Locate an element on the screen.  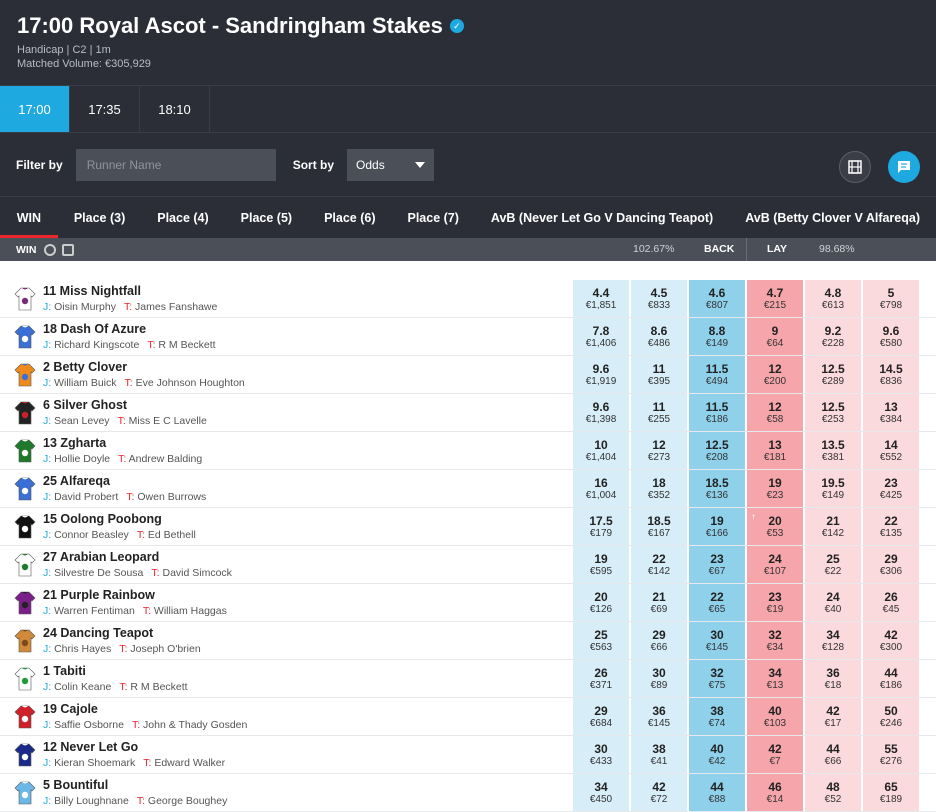
lay-price-best: 12 €58 is located at coordinates (775, 412).